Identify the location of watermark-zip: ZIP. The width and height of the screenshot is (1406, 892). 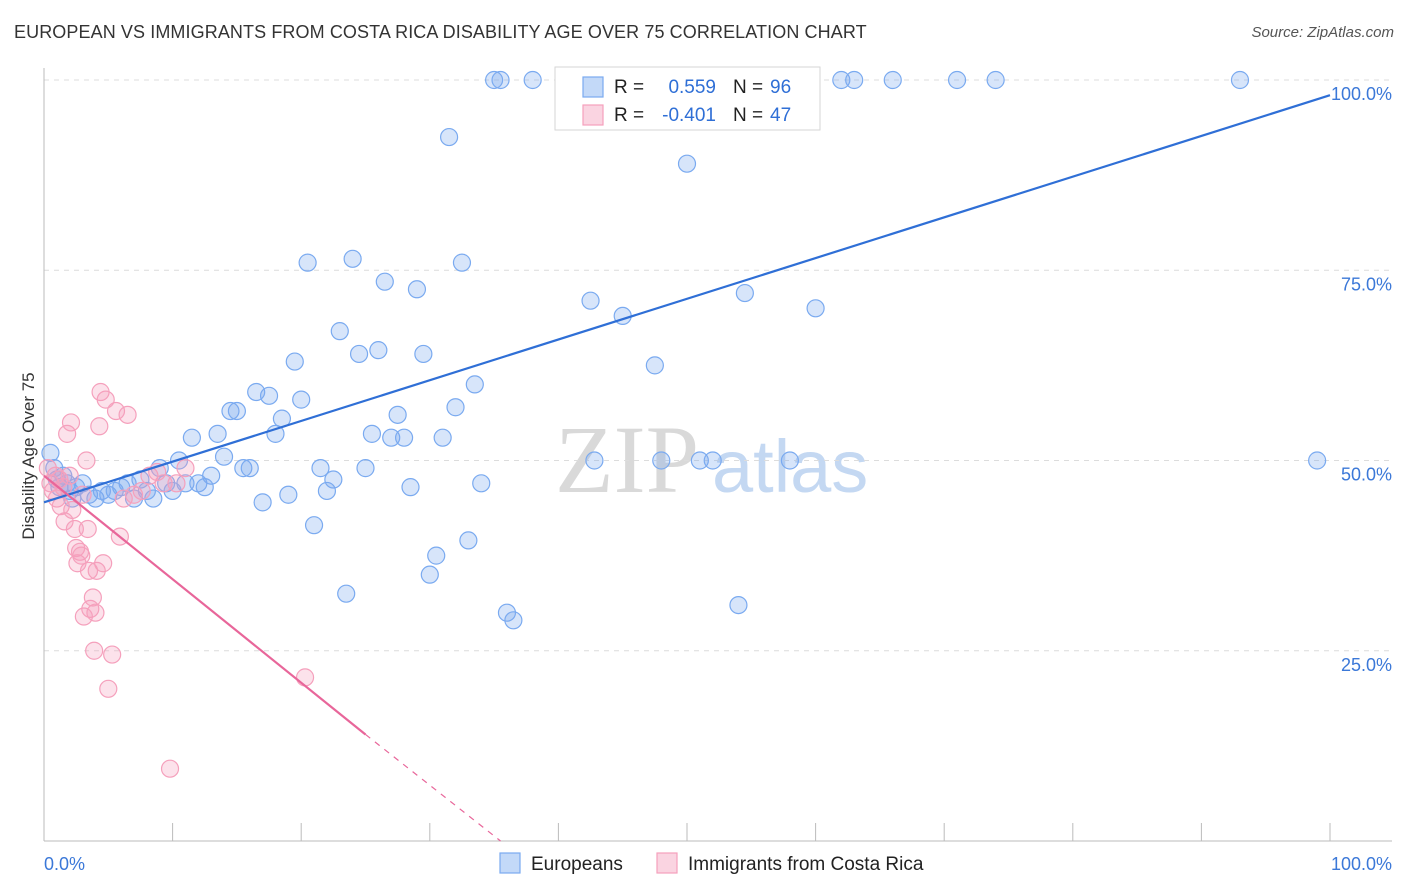
(627, 459).